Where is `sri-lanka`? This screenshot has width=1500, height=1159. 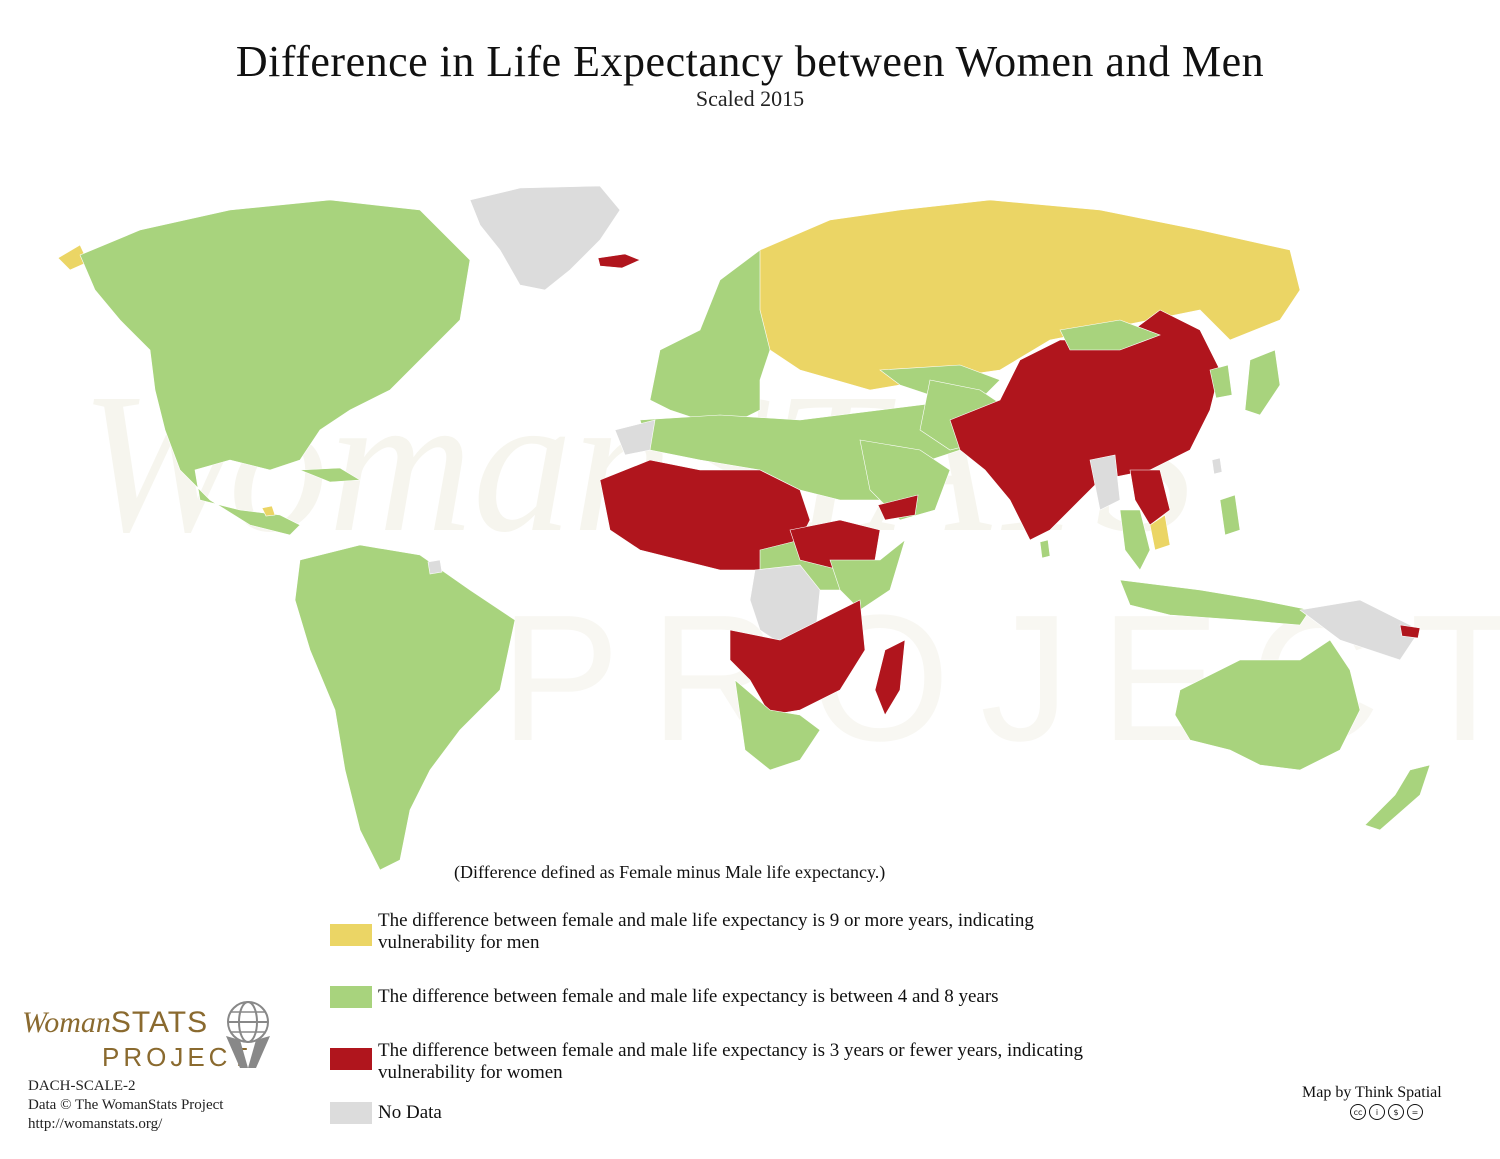
sri-lanka is located at coordinates (1045, 549).